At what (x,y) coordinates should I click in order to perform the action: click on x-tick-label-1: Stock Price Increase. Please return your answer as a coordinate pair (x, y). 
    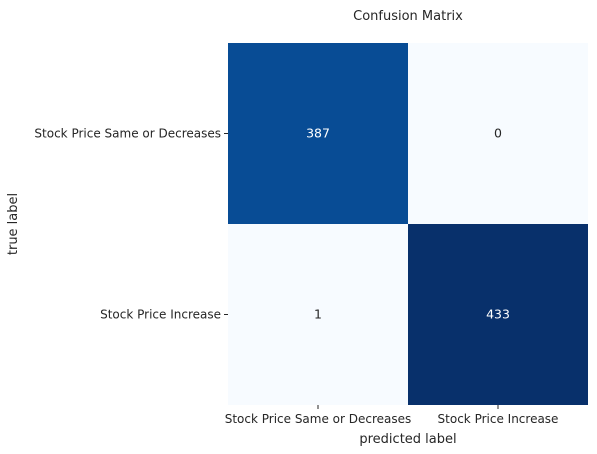
    Looking at the image, I should click on (498, 419).